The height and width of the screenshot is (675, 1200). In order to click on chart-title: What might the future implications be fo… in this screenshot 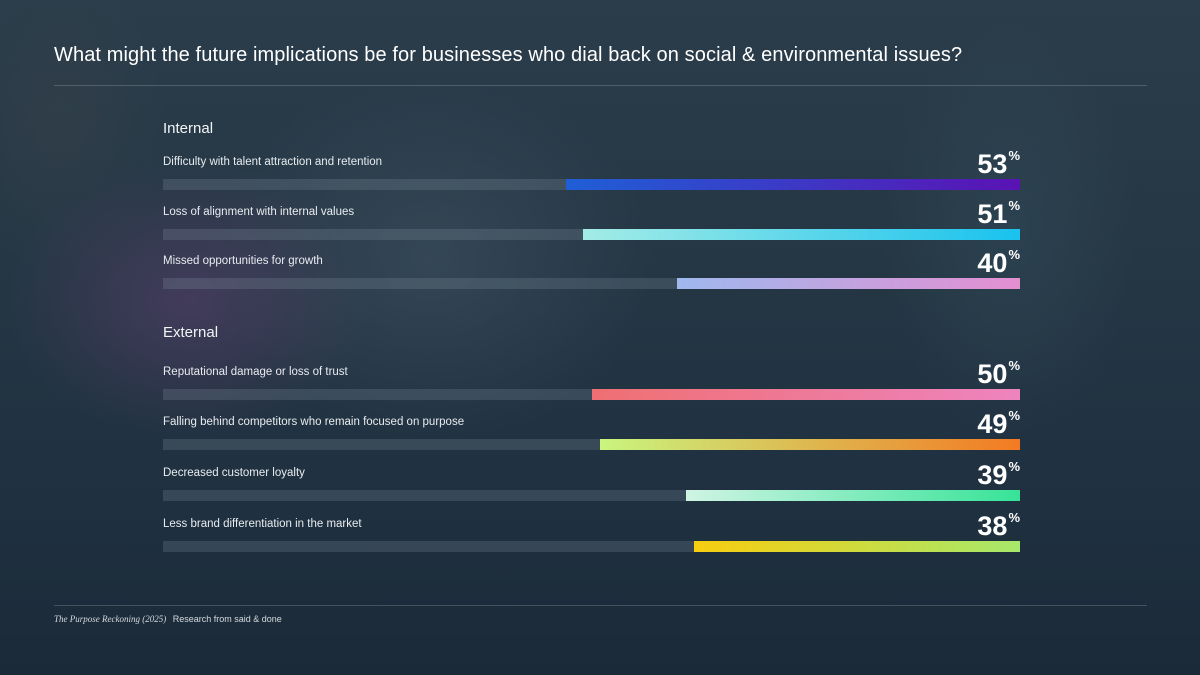, I will do `click(508, 55)`.